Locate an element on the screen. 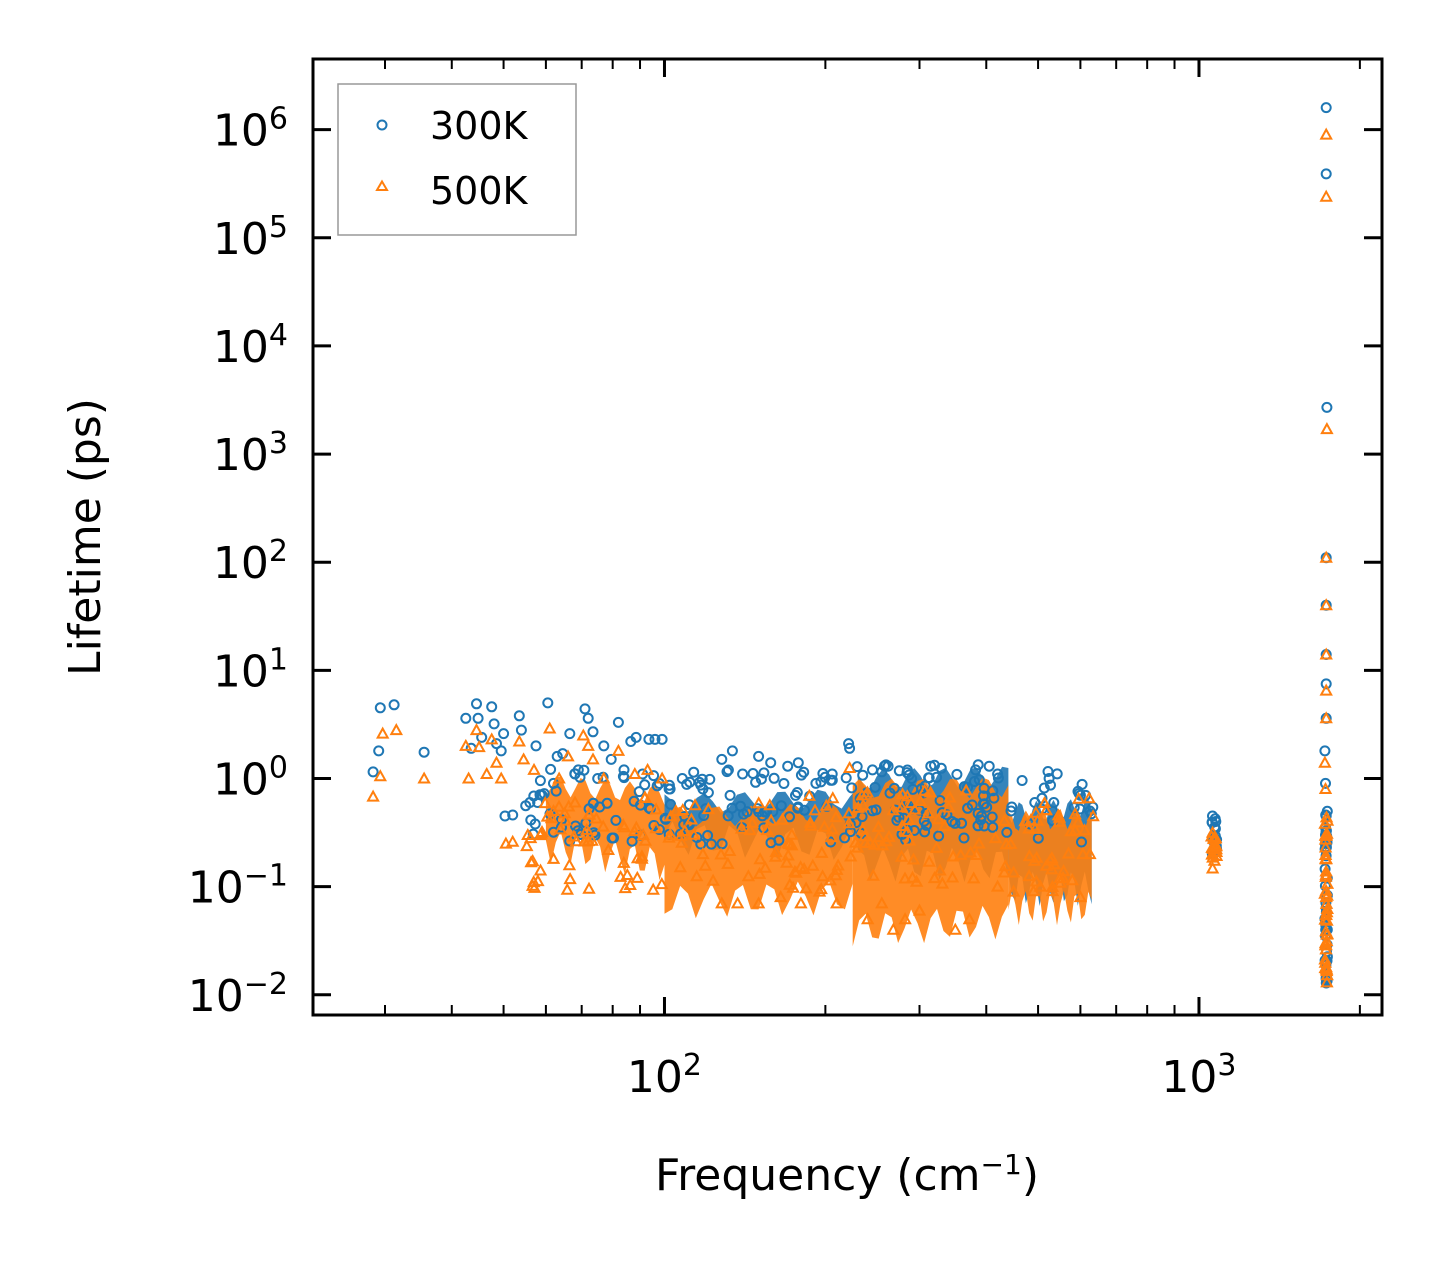  x-axis-title-main: Frequency (cm is located at coordinates (818, 1175).